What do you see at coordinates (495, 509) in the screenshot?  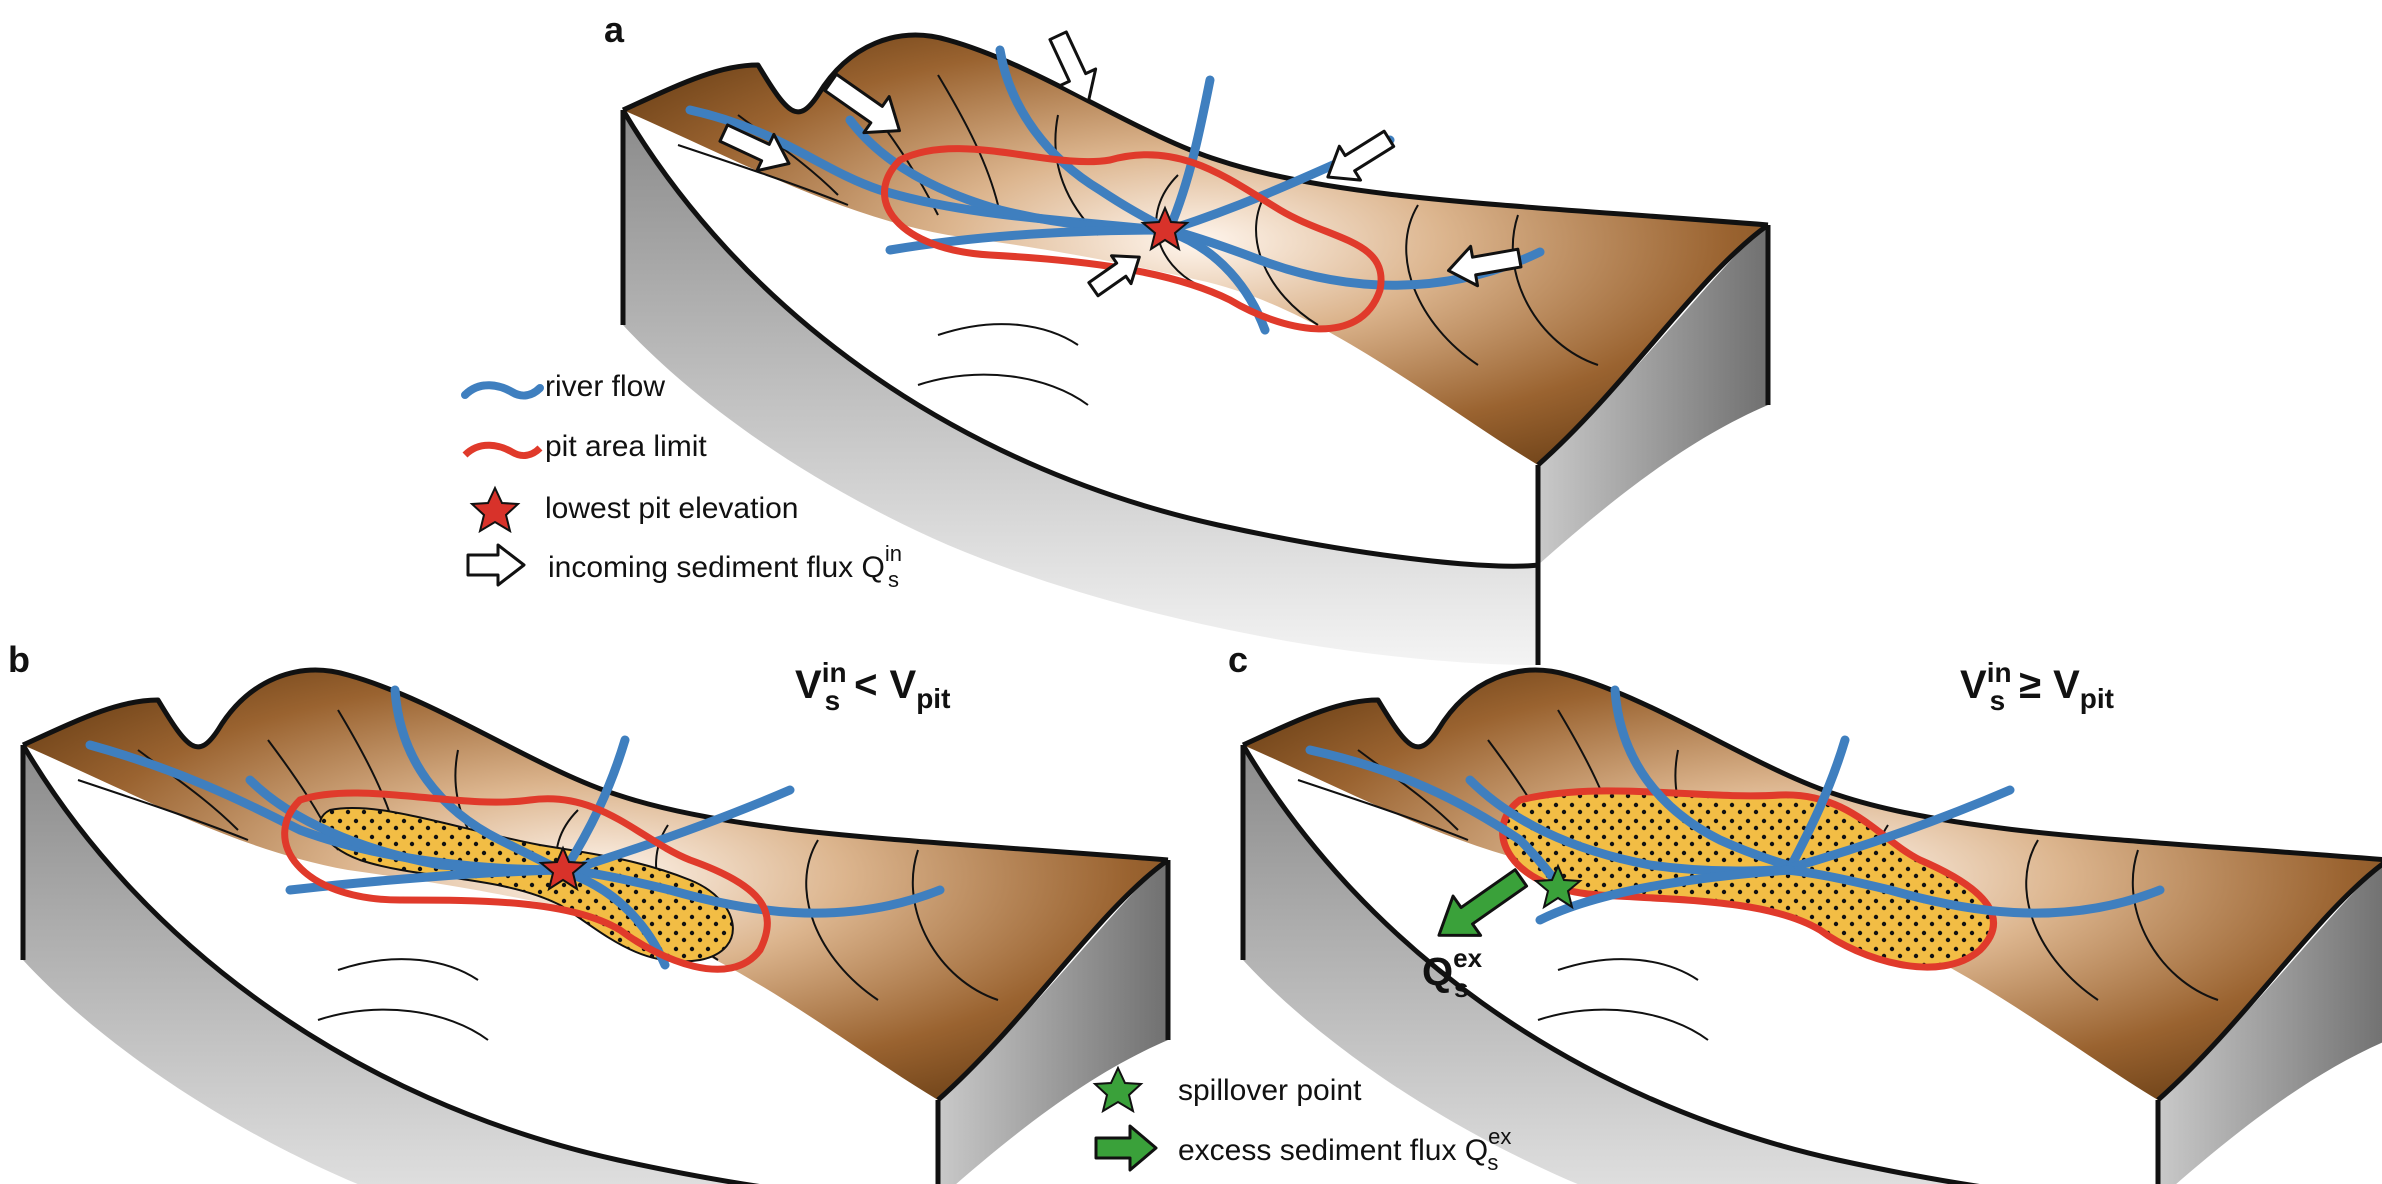 I see `red-star-icon` at bounding box center [495, 509].